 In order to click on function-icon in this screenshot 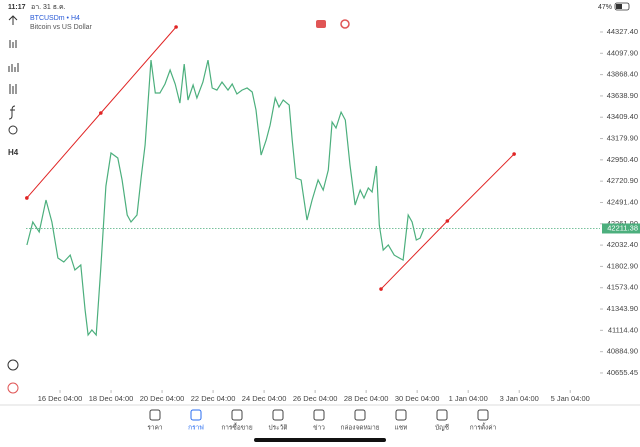, I will do `click(12, 112)`.